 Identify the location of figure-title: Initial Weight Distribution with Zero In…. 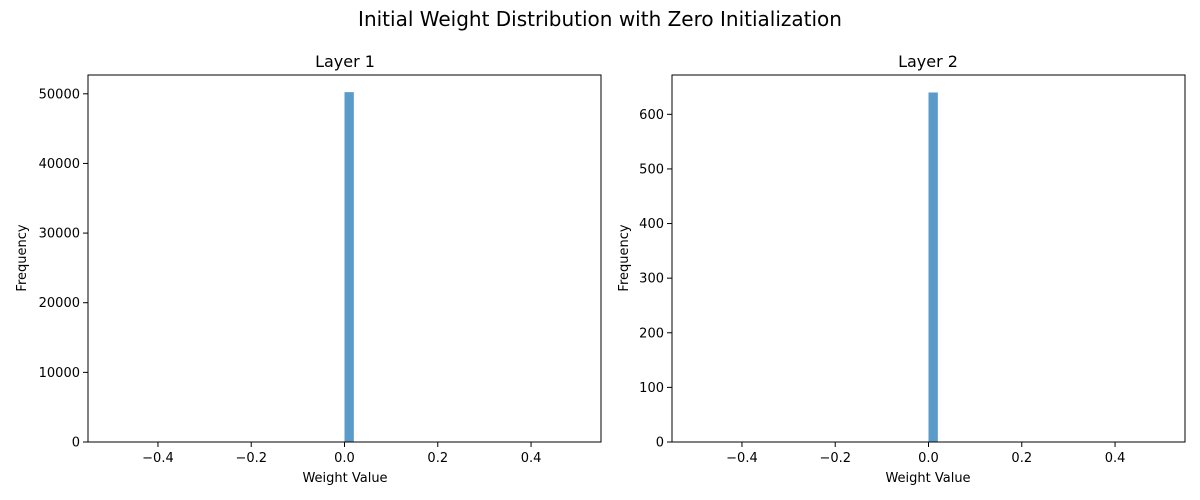
(600, 19).